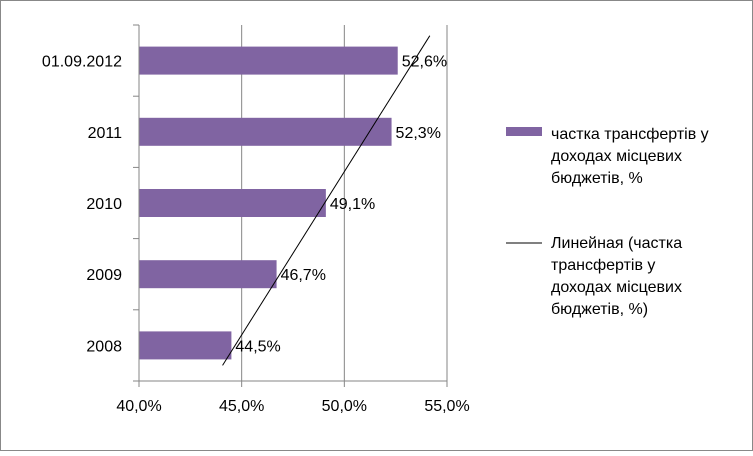 This screenshot has height=456, width=753. I want to click on legend-swatch-bars, so click(524, 131).